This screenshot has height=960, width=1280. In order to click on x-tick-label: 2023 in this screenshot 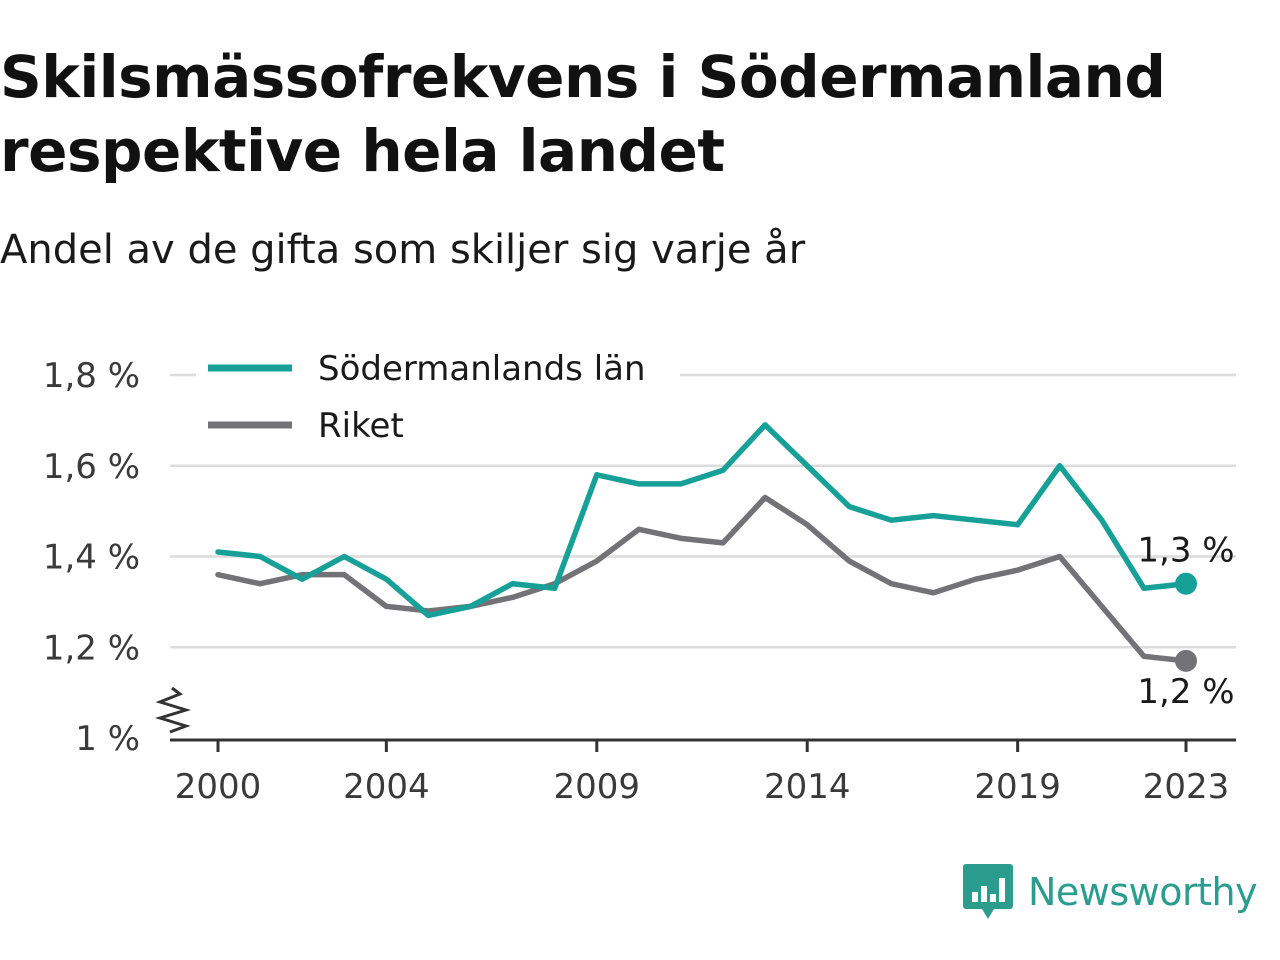, I will do `click(1186, 787)`.